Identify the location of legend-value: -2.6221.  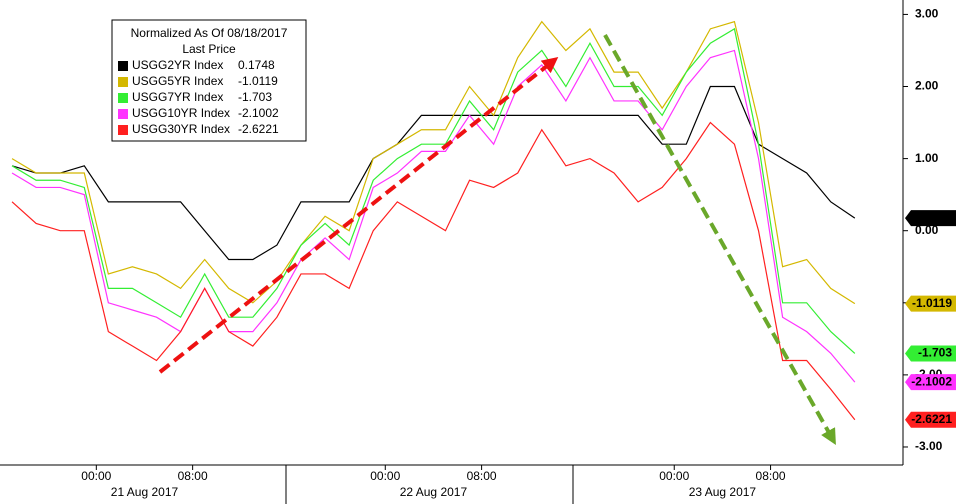
(258, 129).